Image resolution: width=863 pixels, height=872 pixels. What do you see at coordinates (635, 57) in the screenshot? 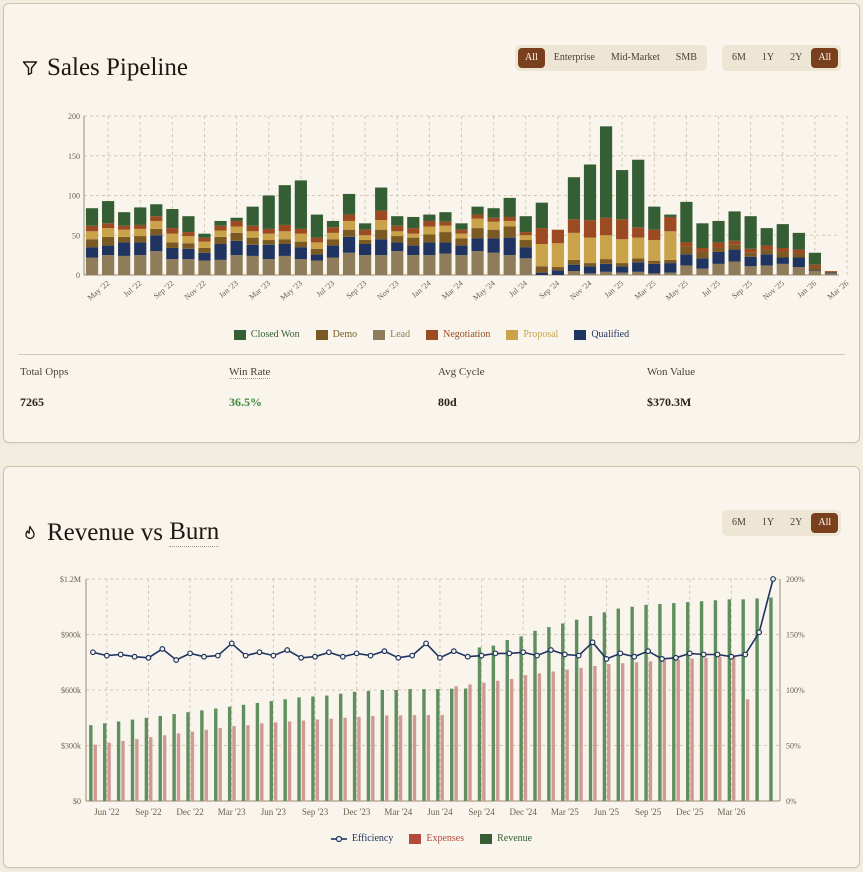
I see `segment-option-mid-market: Mid-Market` at bounding box center [635, 57].